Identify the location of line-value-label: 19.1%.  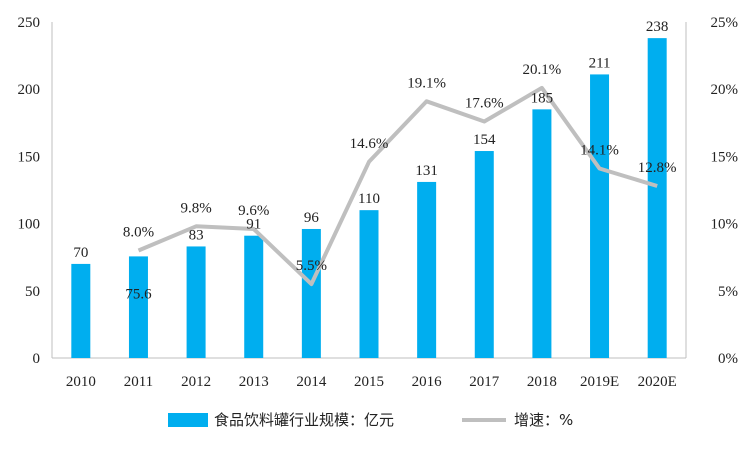
(426, 83).